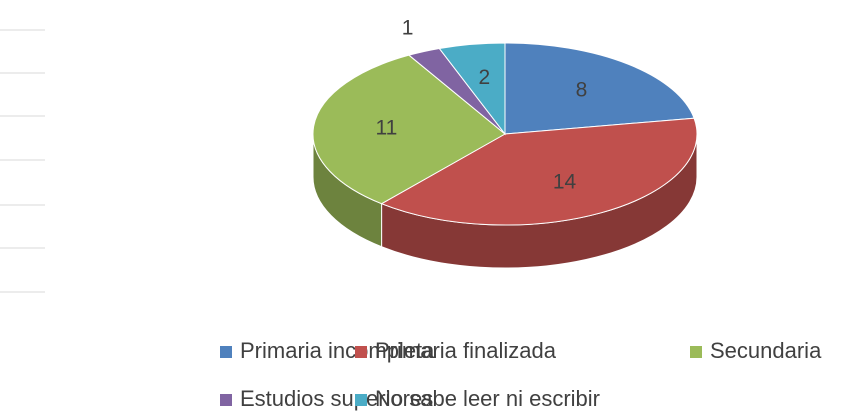  I want to click on data-label: 8, so click(582, 89).